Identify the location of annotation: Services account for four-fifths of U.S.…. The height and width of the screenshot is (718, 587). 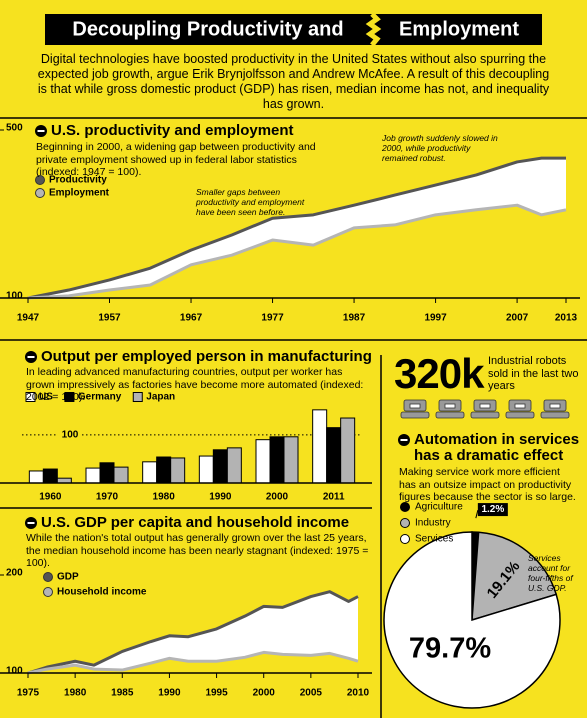
(550, 573).